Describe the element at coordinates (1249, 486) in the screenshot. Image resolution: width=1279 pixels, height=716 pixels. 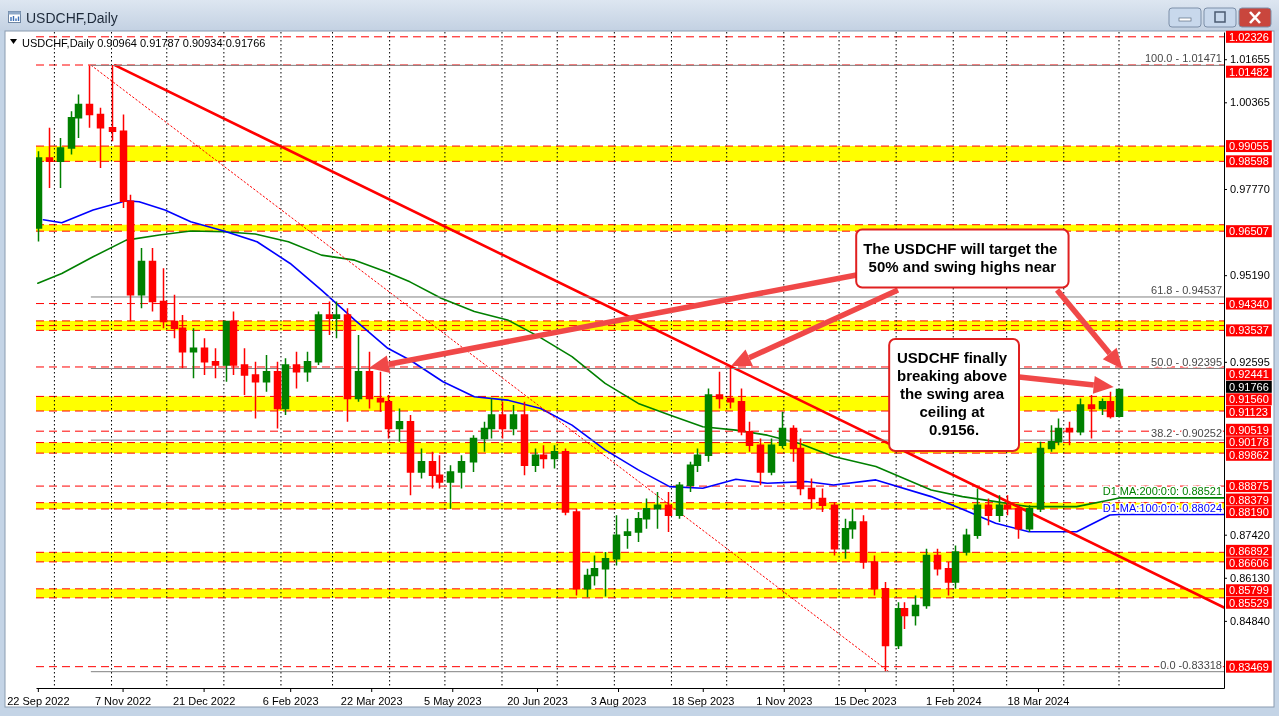
I see `ref-line-label: 0.88875` at that location.